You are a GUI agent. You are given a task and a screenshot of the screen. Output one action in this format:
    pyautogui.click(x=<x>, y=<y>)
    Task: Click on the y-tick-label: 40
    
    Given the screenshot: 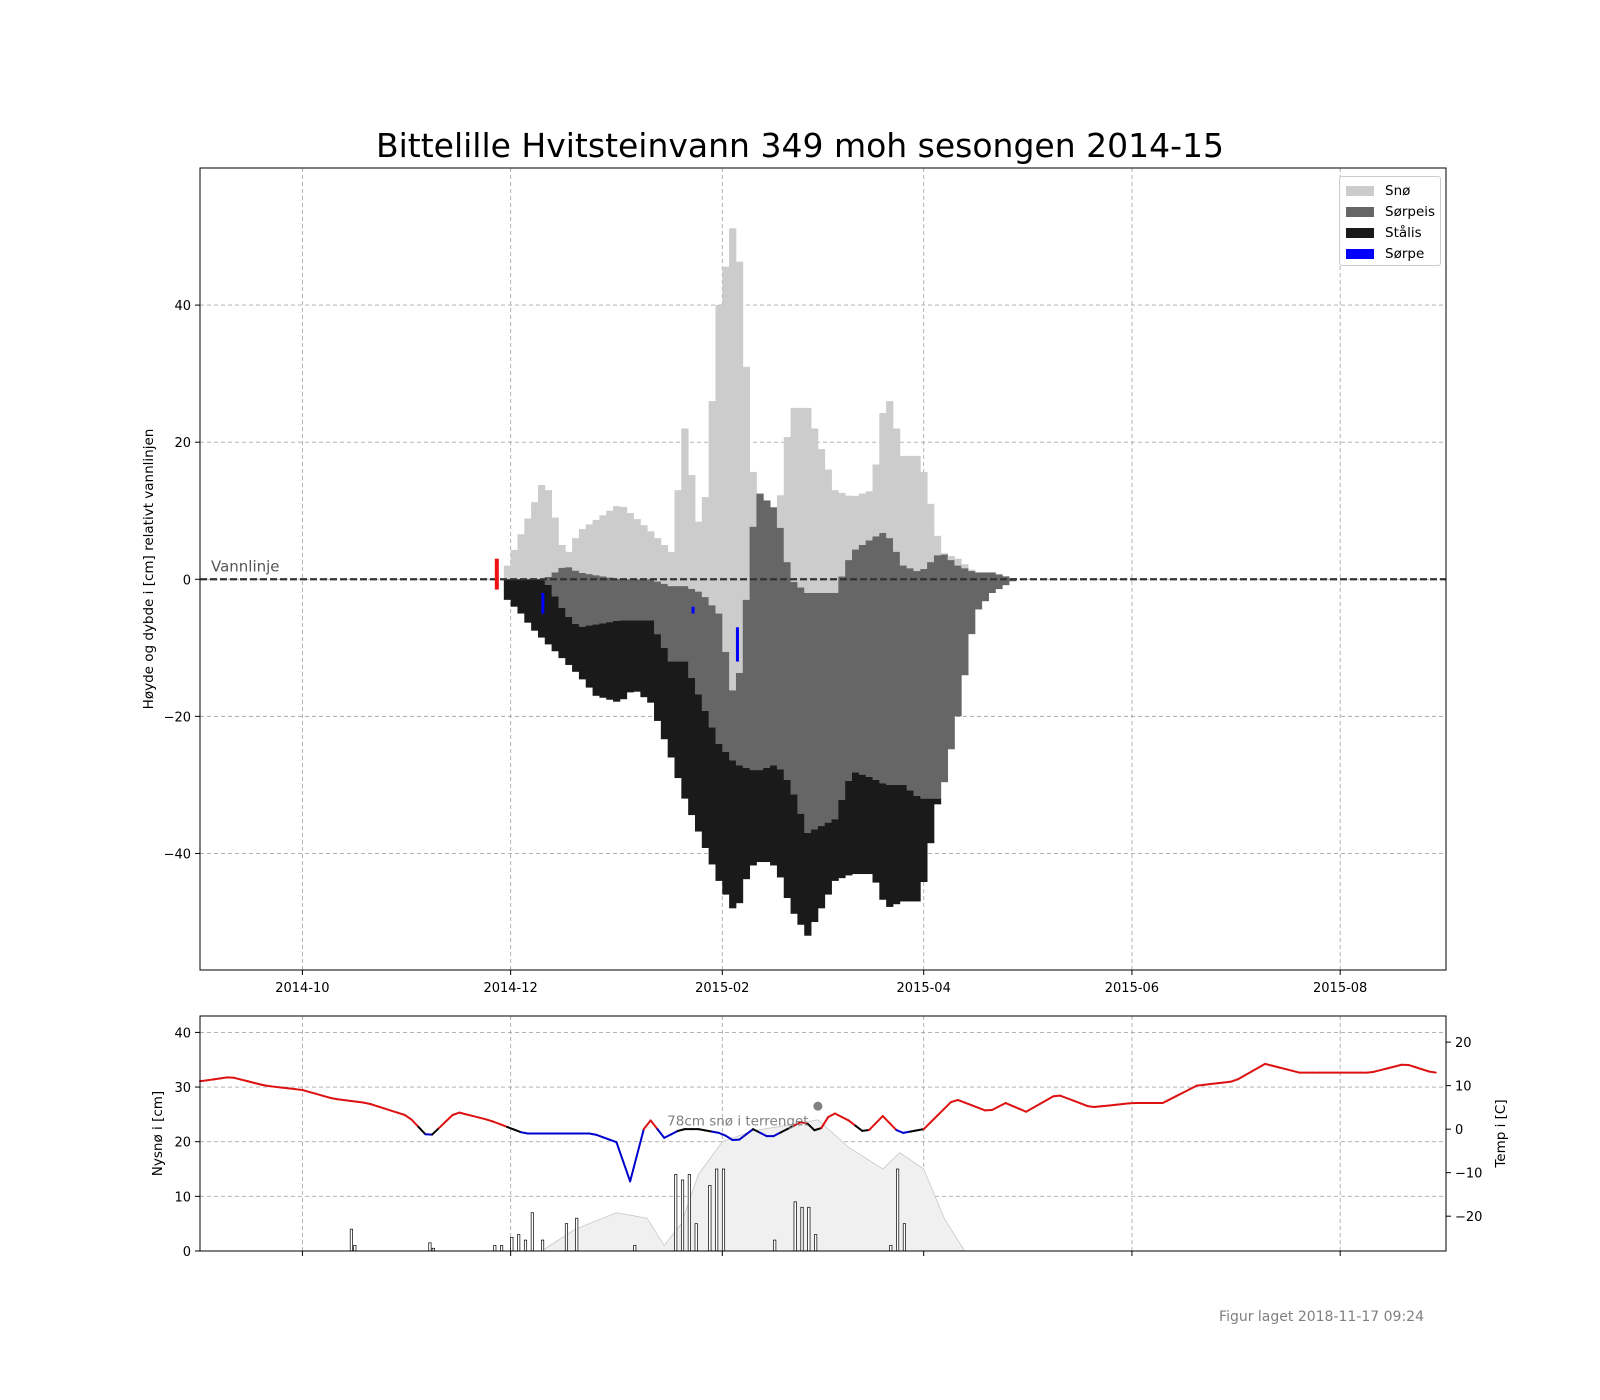 What is the action you would take?
    pyautogui.click(x=182, y=306)
    